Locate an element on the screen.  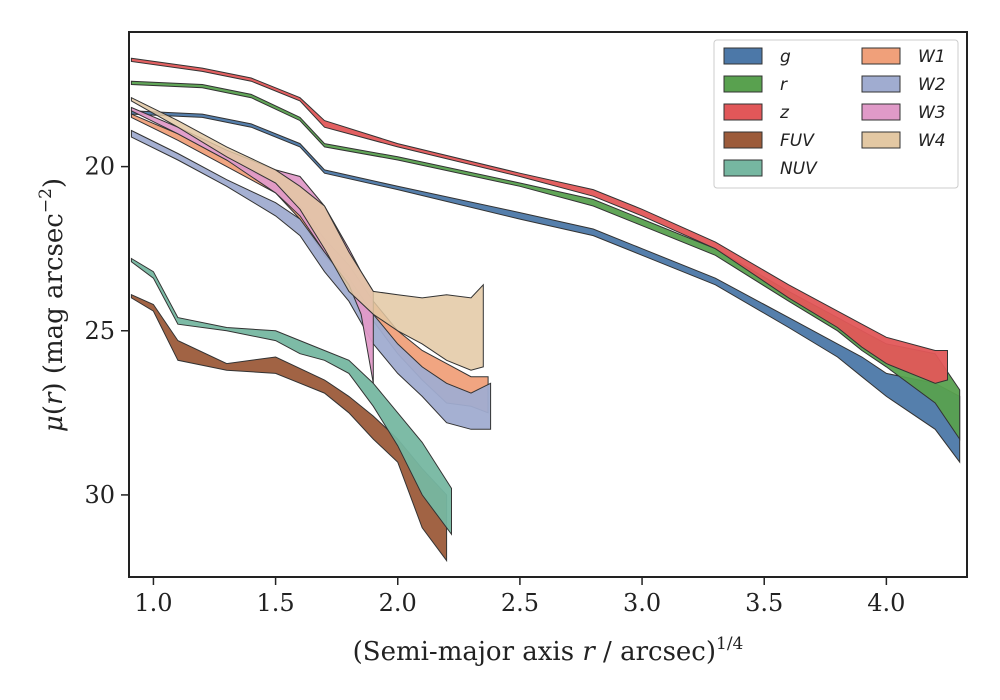
x-axis-ticks: 1.0 1.5 2.0 2.5 3.0 3.5 4.0 is located at coordinates (519, 597).